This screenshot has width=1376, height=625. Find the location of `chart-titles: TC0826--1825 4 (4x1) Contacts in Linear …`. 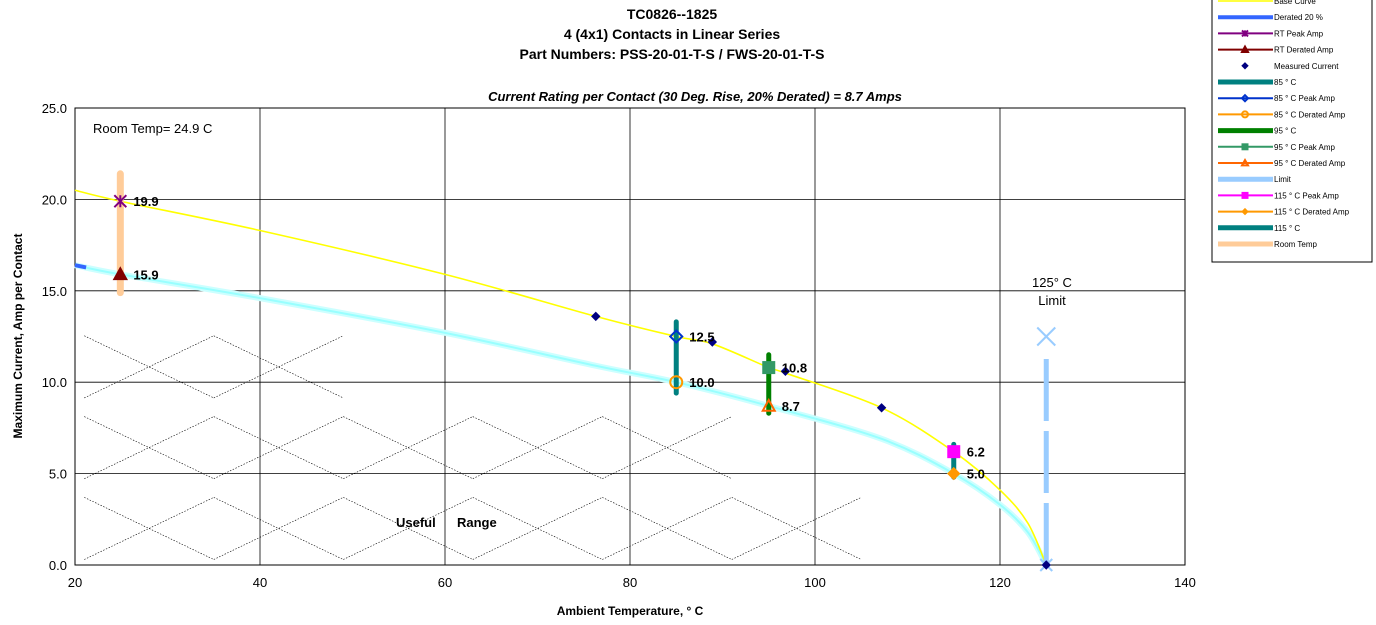

chart-titles: TC0826--1825 4 (4x1) Contacts in Linear … is located at coordinates (695, 55).